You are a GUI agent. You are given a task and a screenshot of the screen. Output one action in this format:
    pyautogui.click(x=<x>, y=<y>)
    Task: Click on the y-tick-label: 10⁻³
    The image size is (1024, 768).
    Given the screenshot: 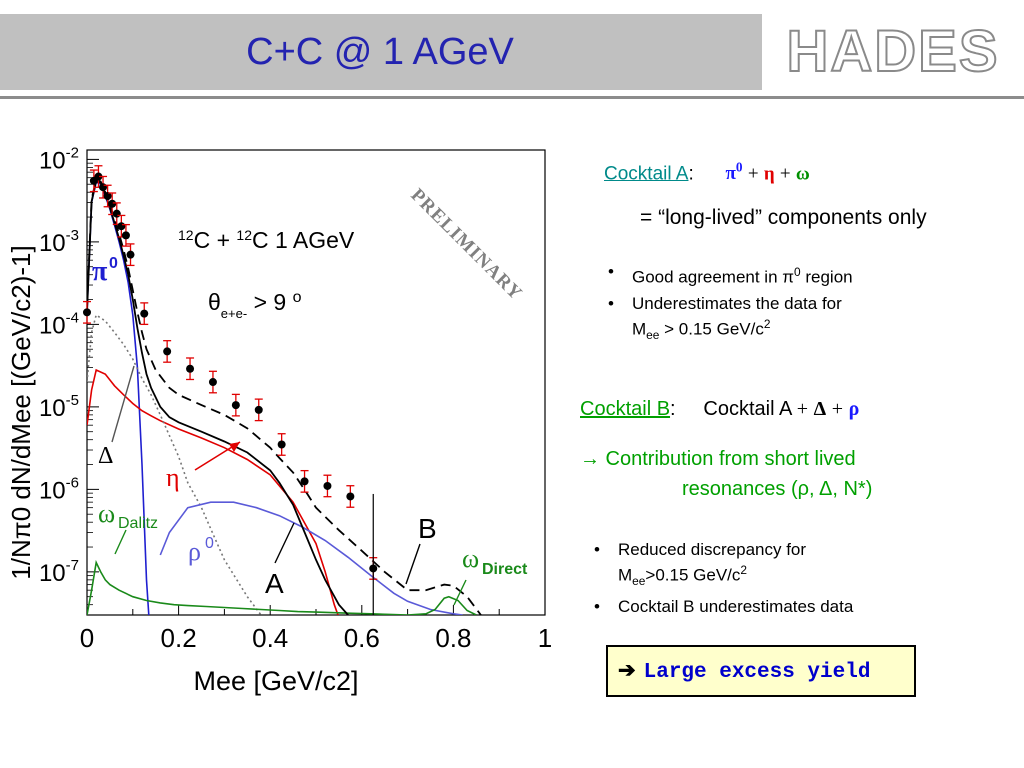 What is the action you would take?
    pyautogui.click(x=59, y=242)
    